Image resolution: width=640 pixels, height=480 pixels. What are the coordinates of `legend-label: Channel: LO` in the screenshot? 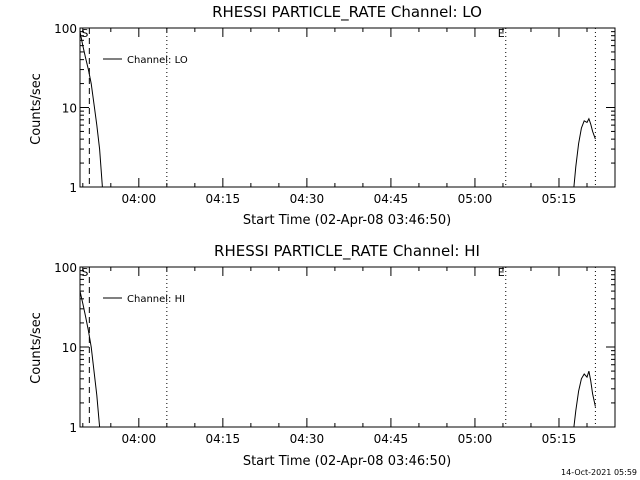 It's located at (157, 60).